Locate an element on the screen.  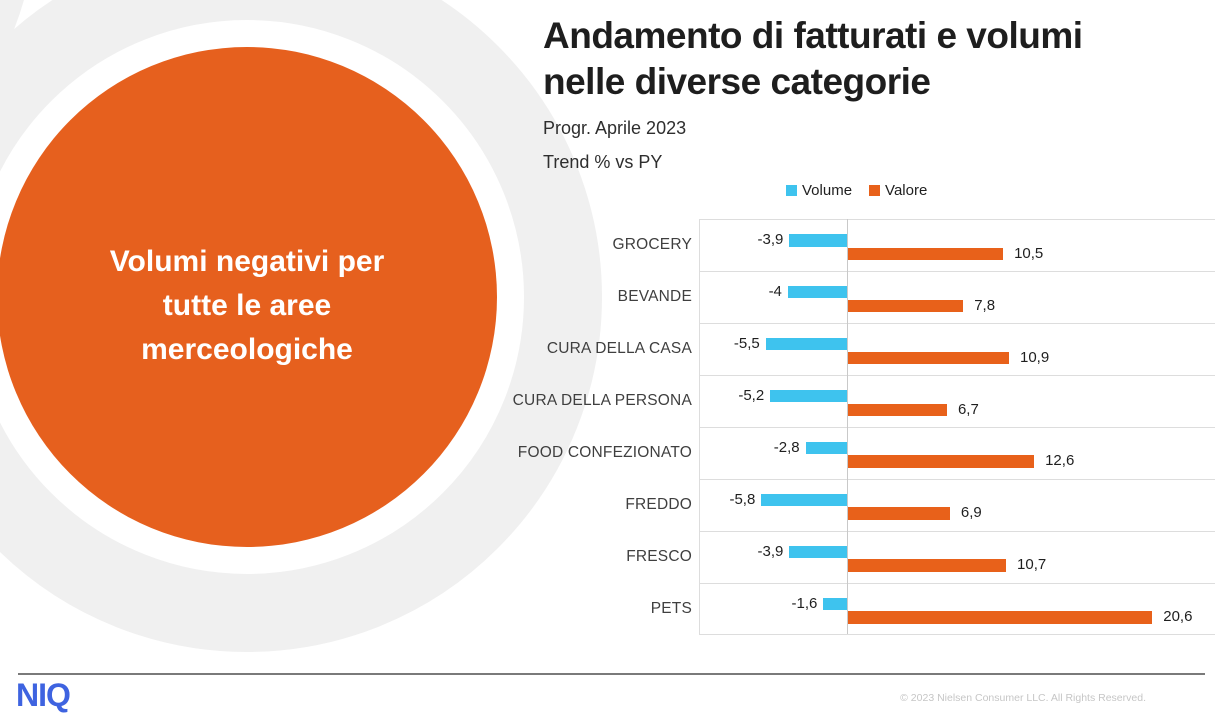
chart-row: CURA DELLA CASA -5,5 10,9 is located at coordinates (881, 348).